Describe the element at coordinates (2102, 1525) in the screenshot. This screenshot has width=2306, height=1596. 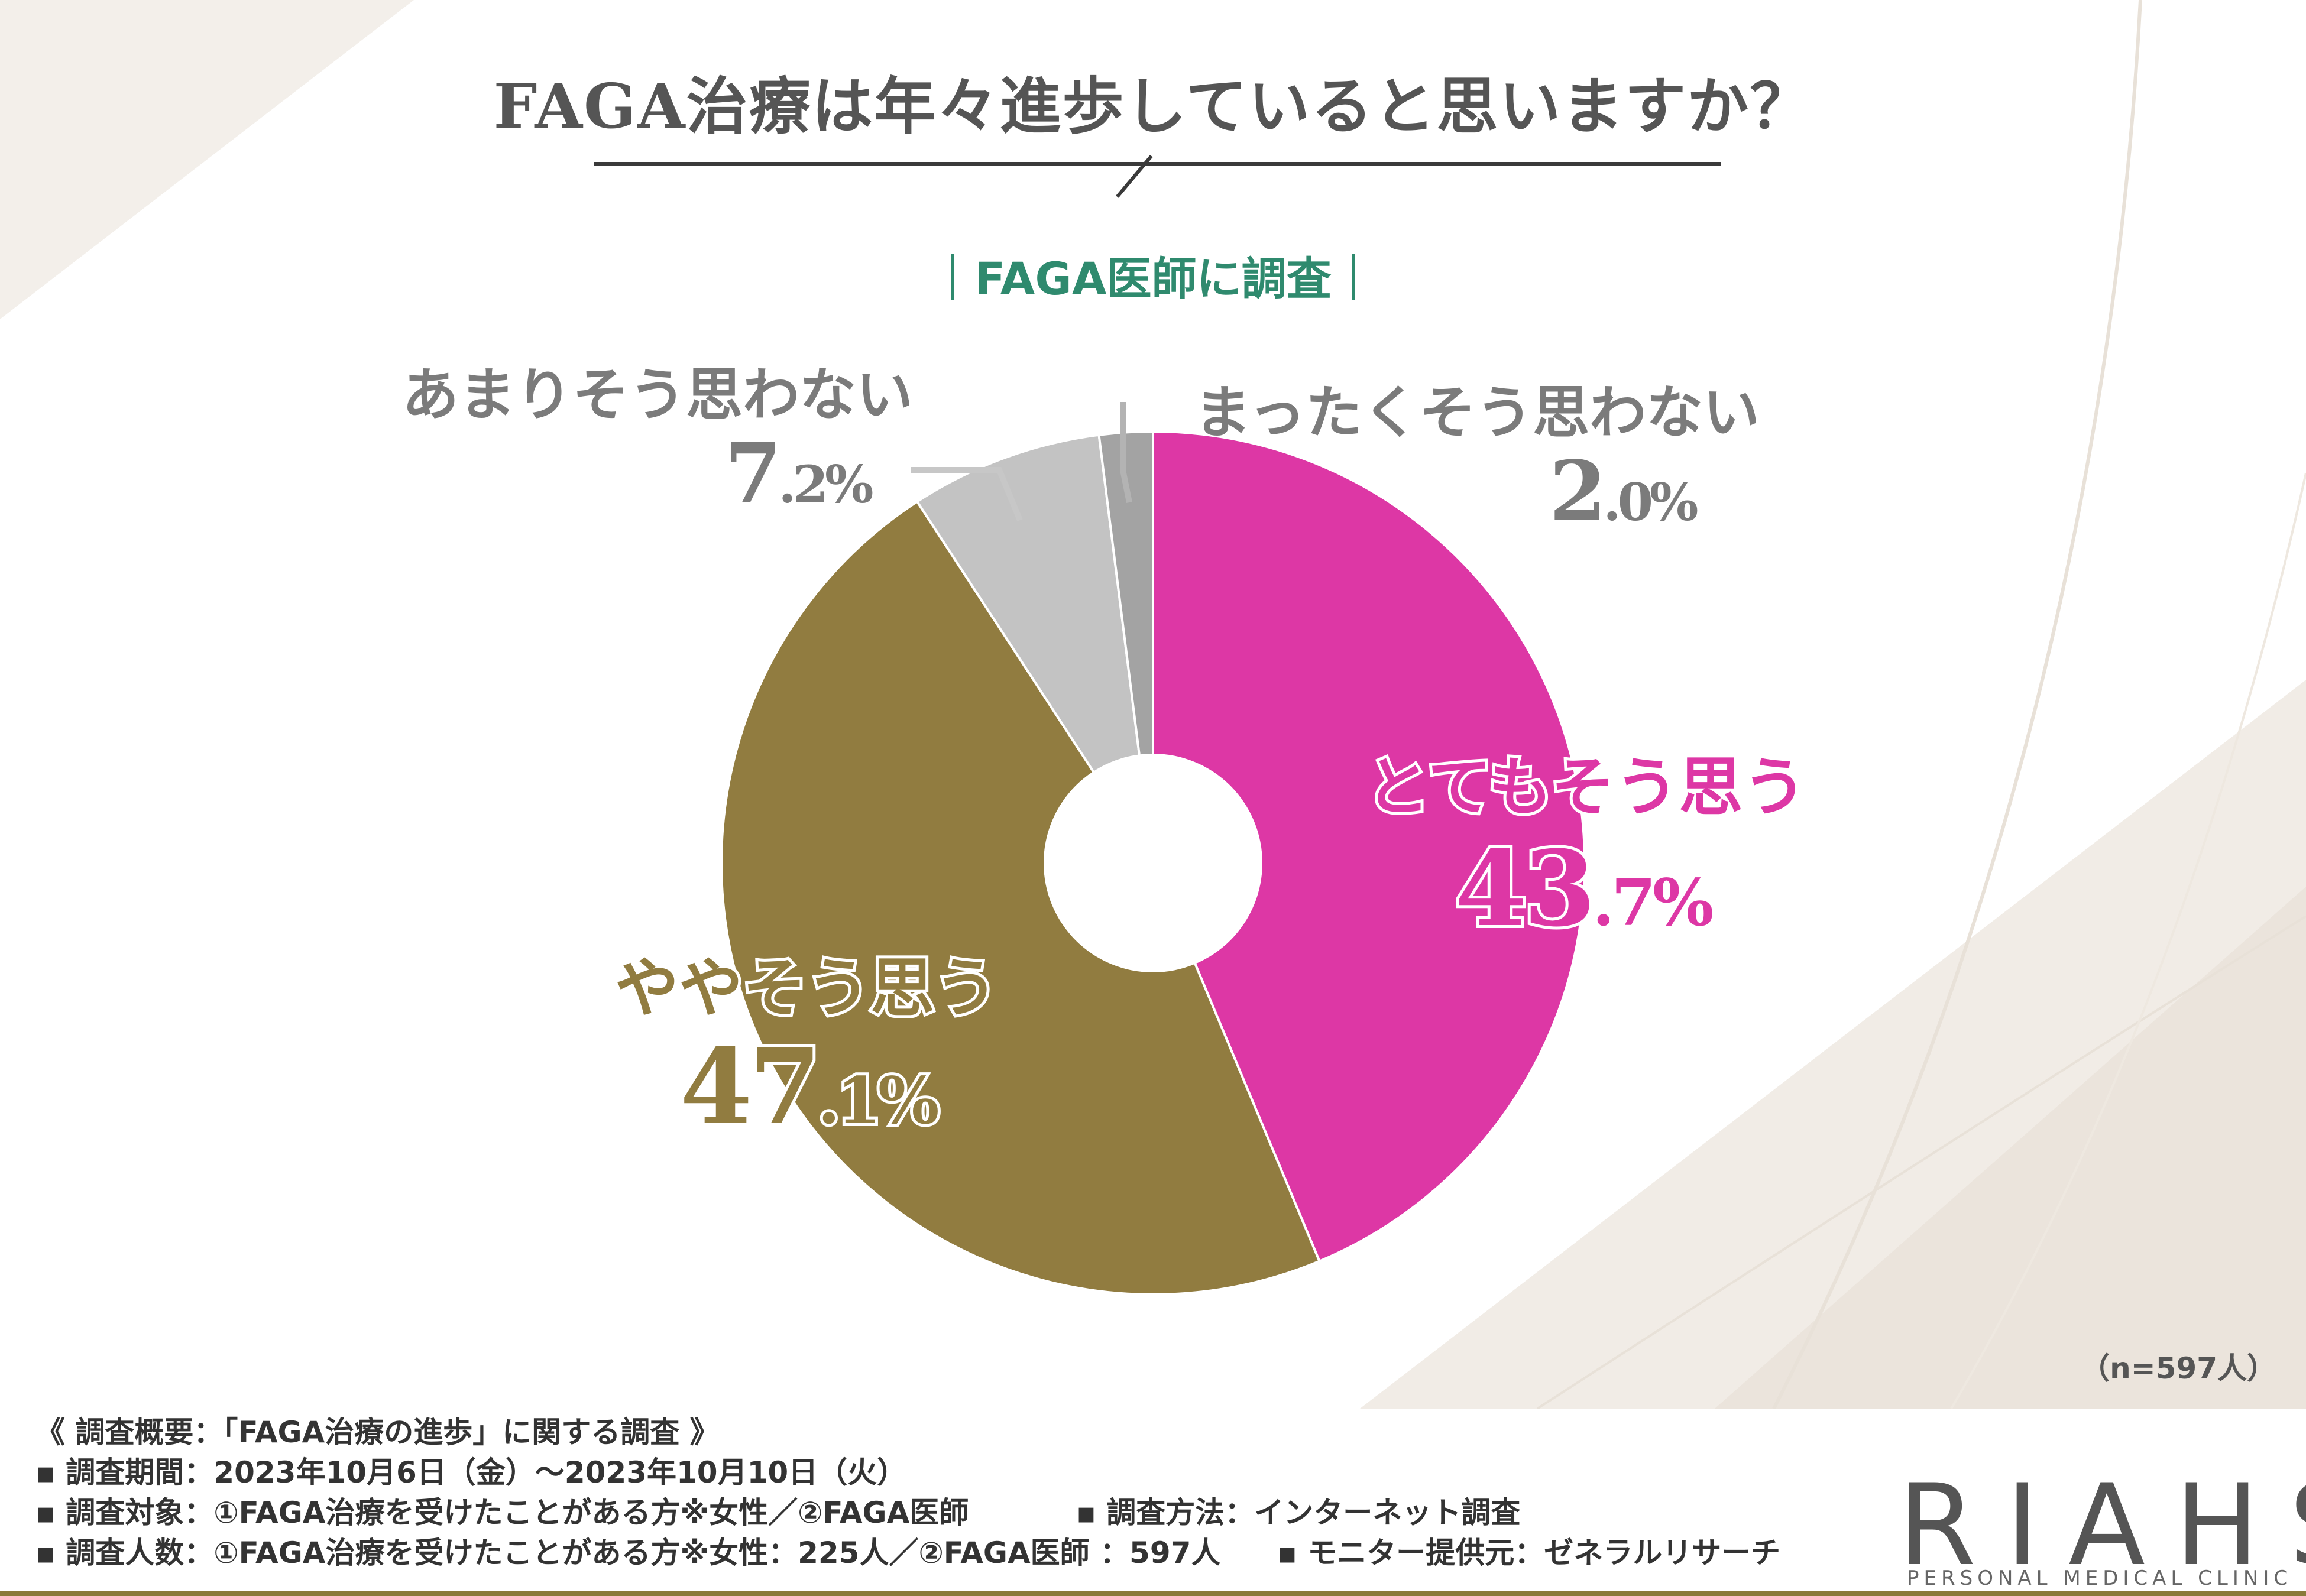
I see `clinic-logo: RIAHS` at that location.